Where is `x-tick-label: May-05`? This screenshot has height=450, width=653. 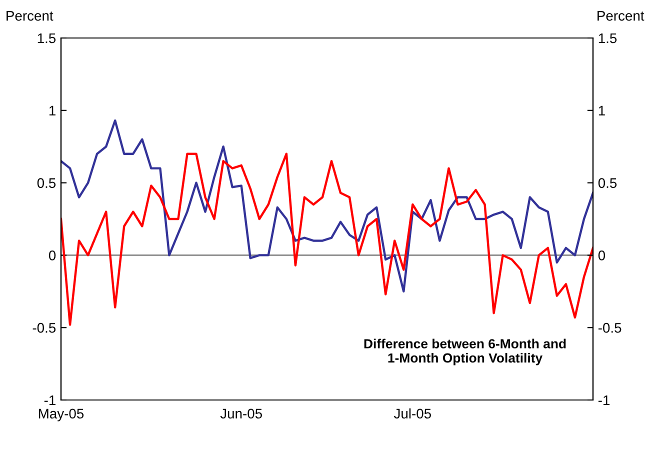
x-tick-label: May-05 is located at coordinates (61, 415).